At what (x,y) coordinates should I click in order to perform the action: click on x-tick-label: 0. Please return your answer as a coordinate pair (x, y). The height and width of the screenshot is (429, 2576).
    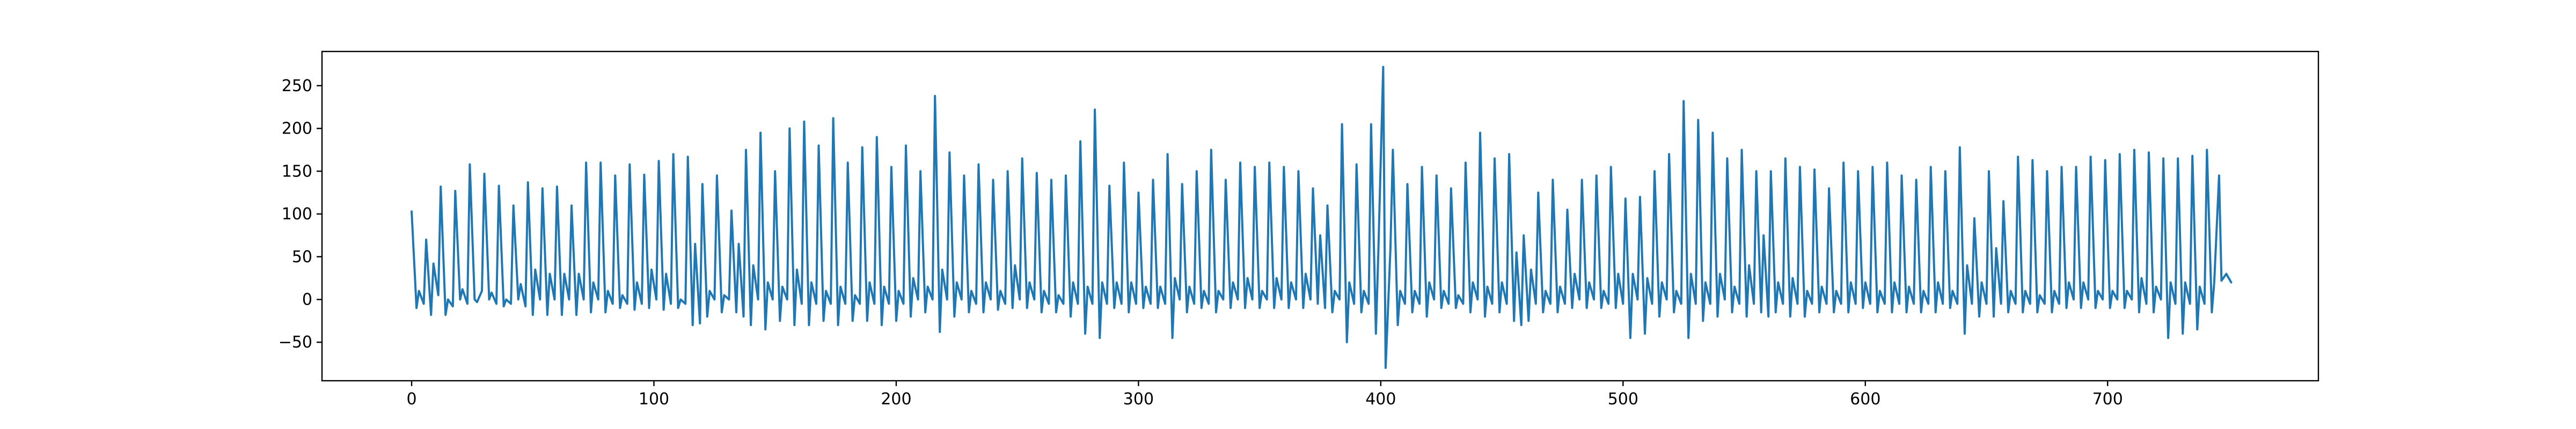
    Looking at the image, I should click on (411, 399).